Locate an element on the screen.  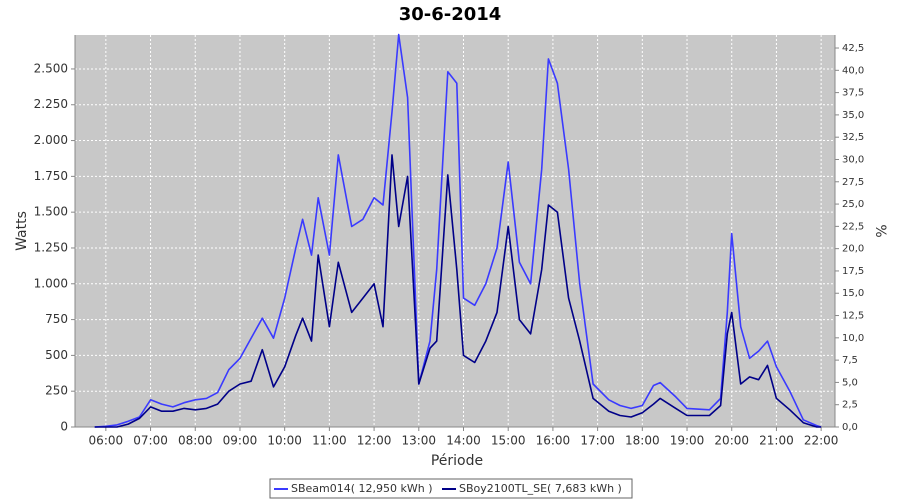
y2-tick-label: 27,5 is located at coordinates (853, 182).